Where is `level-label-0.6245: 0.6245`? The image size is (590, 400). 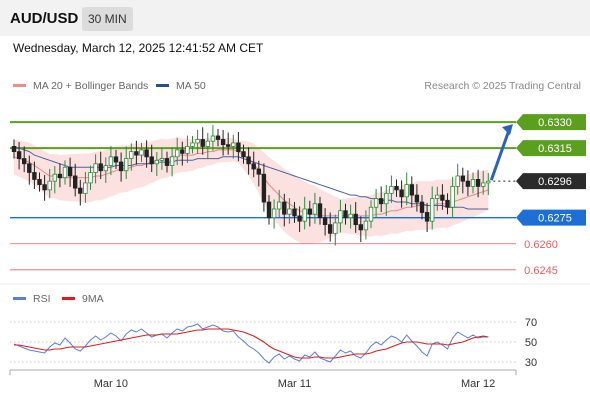 level-label-0.6245: 0.6245 is located at coordinates (541, 271).